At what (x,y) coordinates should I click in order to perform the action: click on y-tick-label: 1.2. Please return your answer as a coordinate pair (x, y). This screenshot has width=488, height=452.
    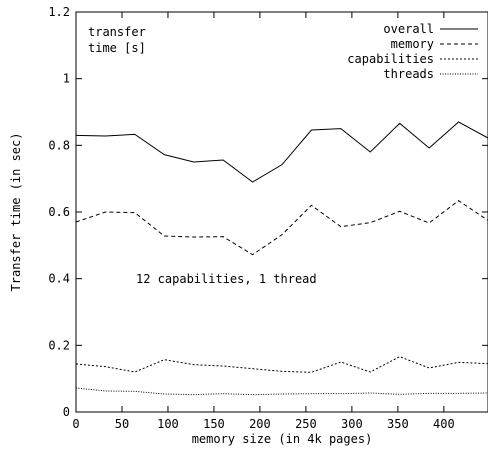
    Looking at the image, I should click on (59, 12).